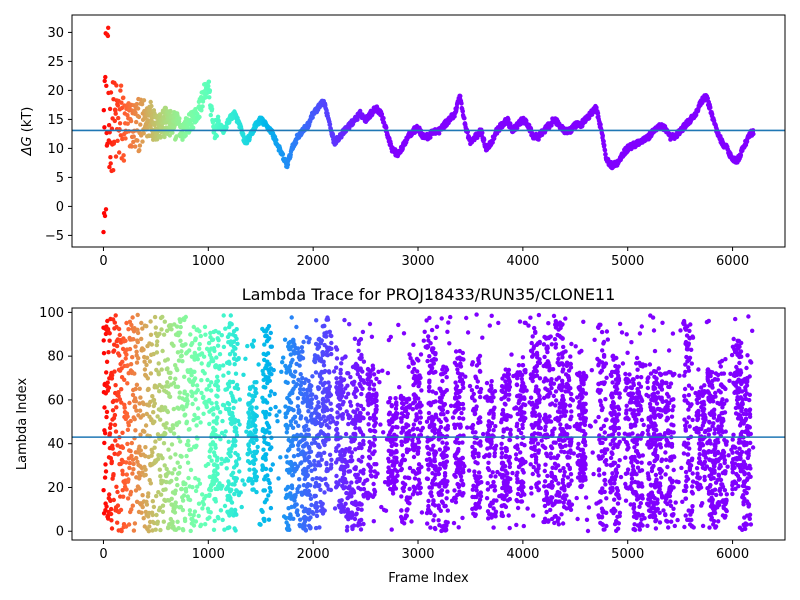  What do you see at coordinates (60, 207) in the screenshot?
I see `y-tick-label: 0` at bounding box center [60, 207].